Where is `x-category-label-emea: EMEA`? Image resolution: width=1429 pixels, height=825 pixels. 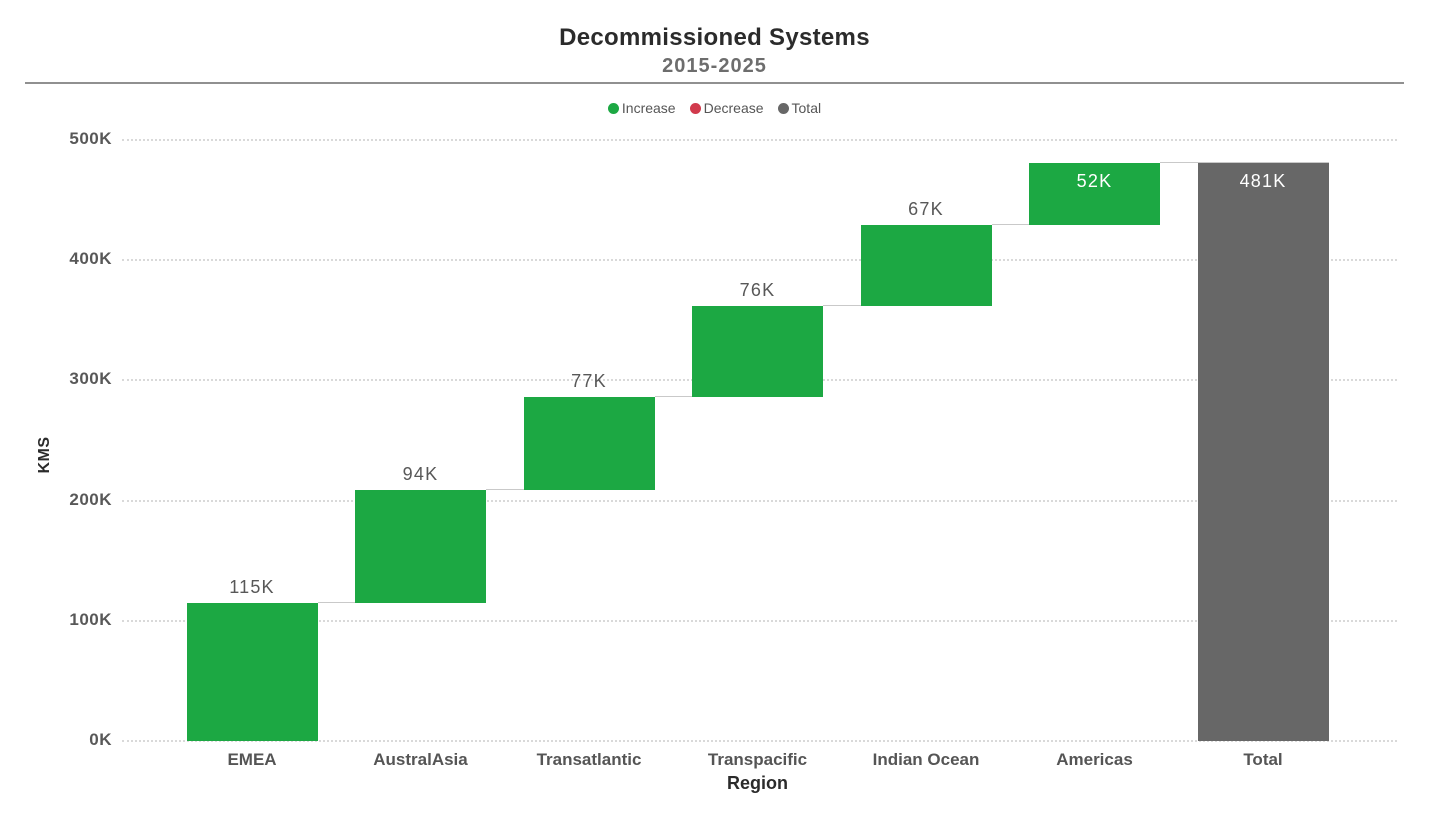 x-category-label-emea: EMEA is located at coordinates (252, 759).